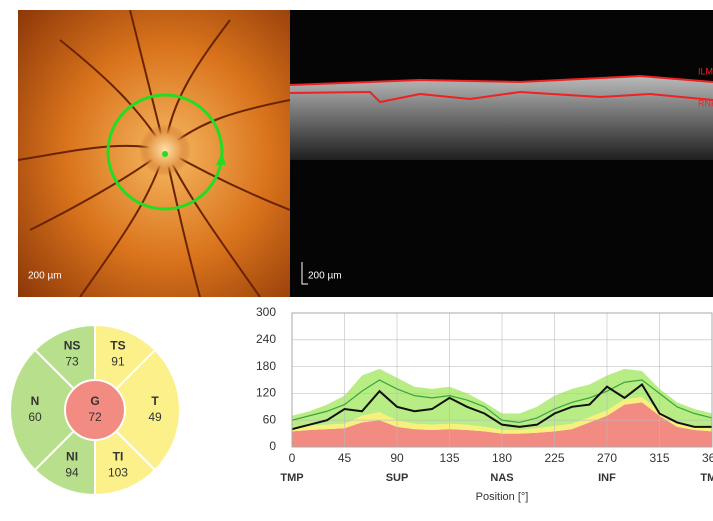 This screenshot has width=713, height=521. I want to click on x-tick-label: 270, so click(607, 458).